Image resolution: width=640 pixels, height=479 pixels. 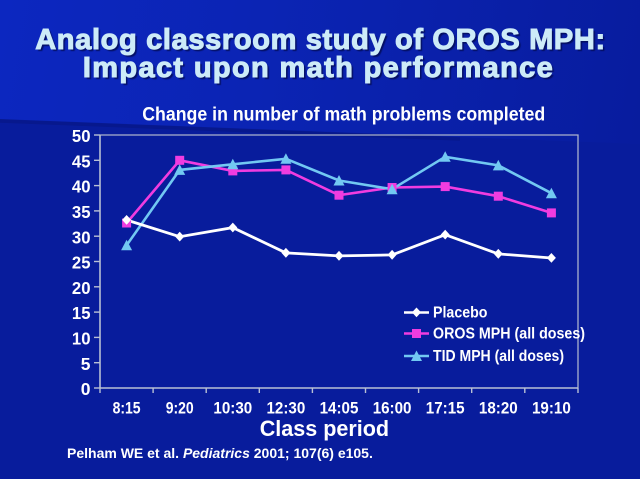 I want to click on svg-text: 8:15, so click(x=127, y=408).